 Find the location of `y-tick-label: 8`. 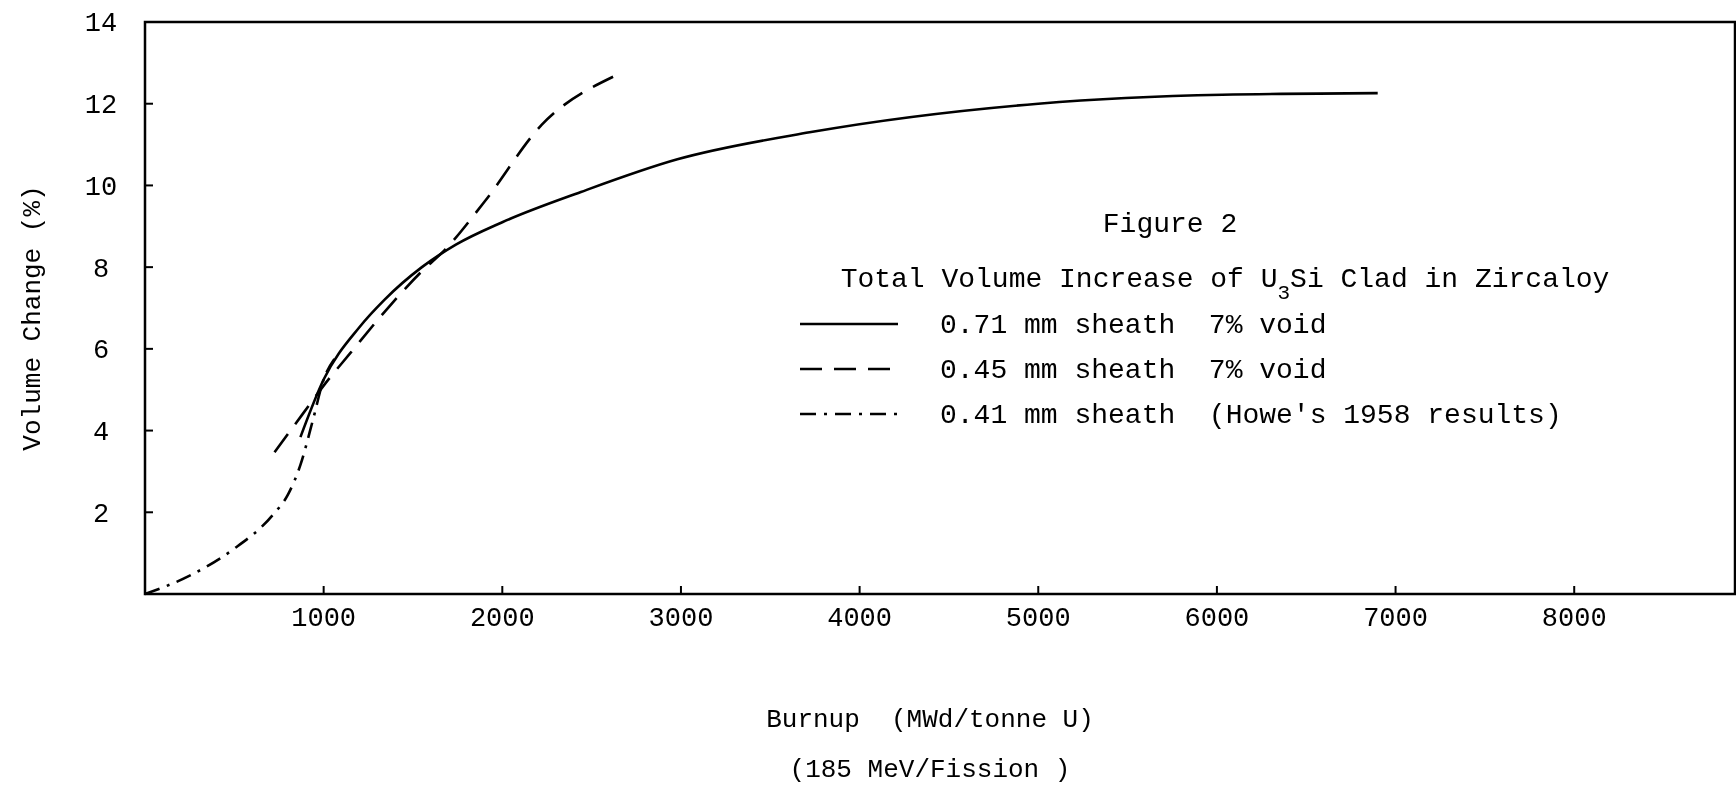

y-tick-label: 8 is located at coordinates (101, 269).